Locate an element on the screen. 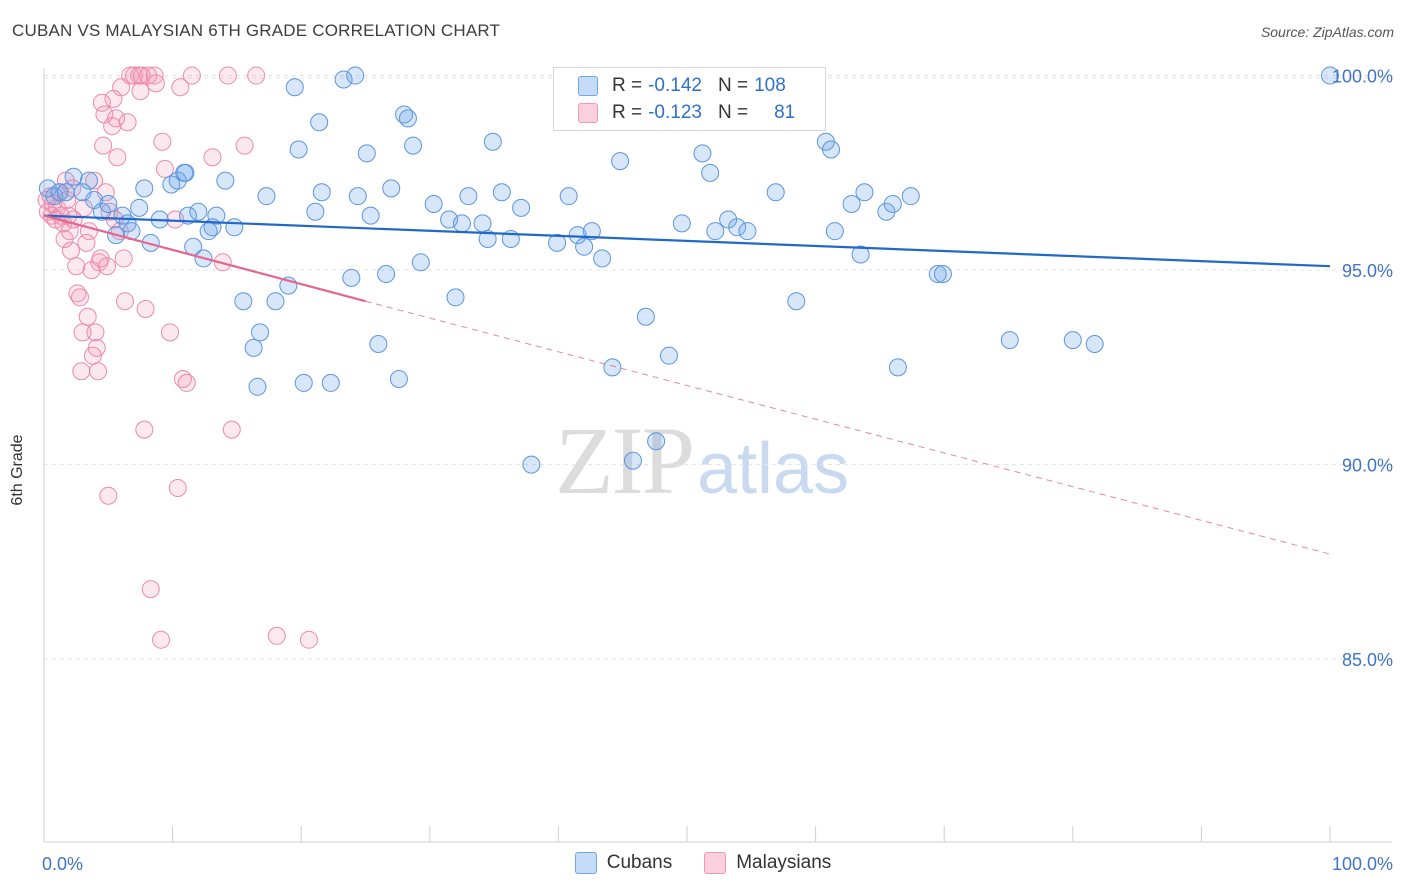 This screenshot has width=1406, height=892. cubans-legend-label: Cubans is located at coordinates (639, 862).